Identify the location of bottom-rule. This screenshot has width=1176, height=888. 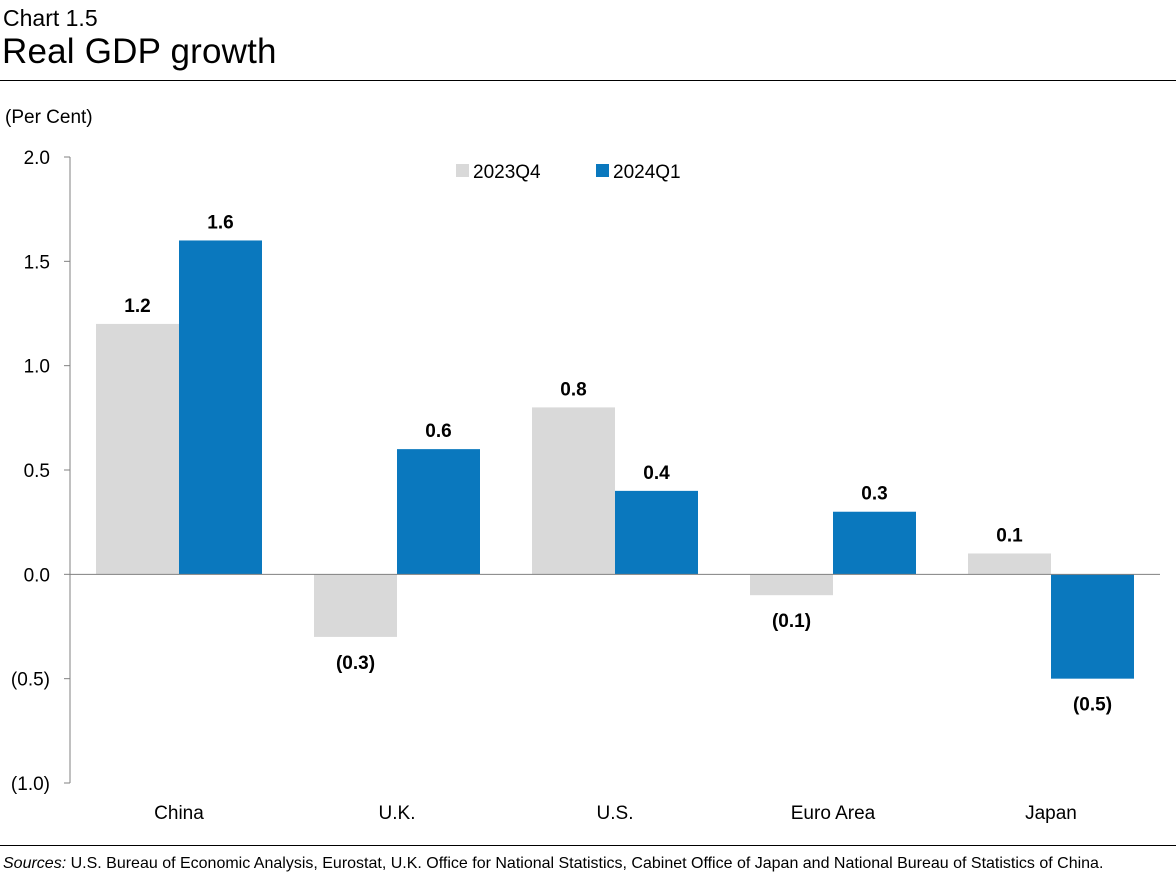
(588, 845).